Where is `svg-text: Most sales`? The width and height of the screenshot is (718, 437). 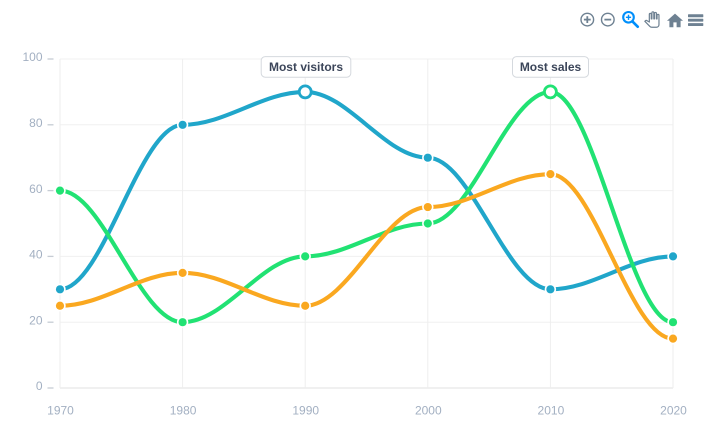 svg-text: Most sales is located at coordinates (551, 67).